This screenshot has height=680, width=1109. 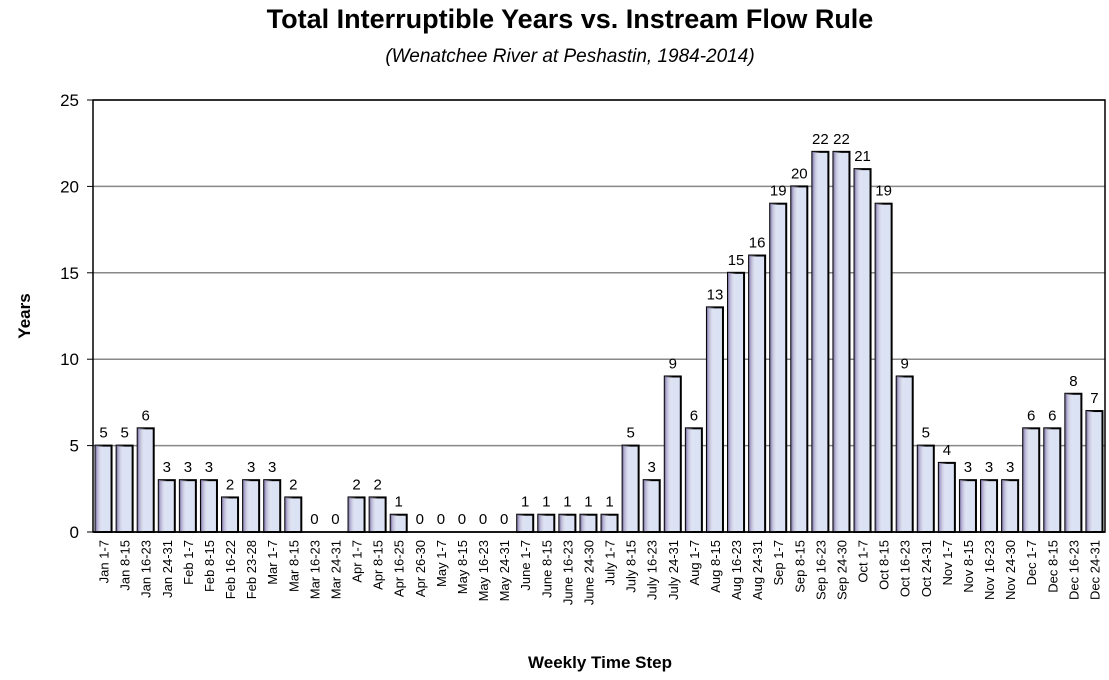 What do you see at coordinates (209, 566) in the screenshot?
I see `x-tick-label: Feb 8-15` at bounding box center [209, 566].